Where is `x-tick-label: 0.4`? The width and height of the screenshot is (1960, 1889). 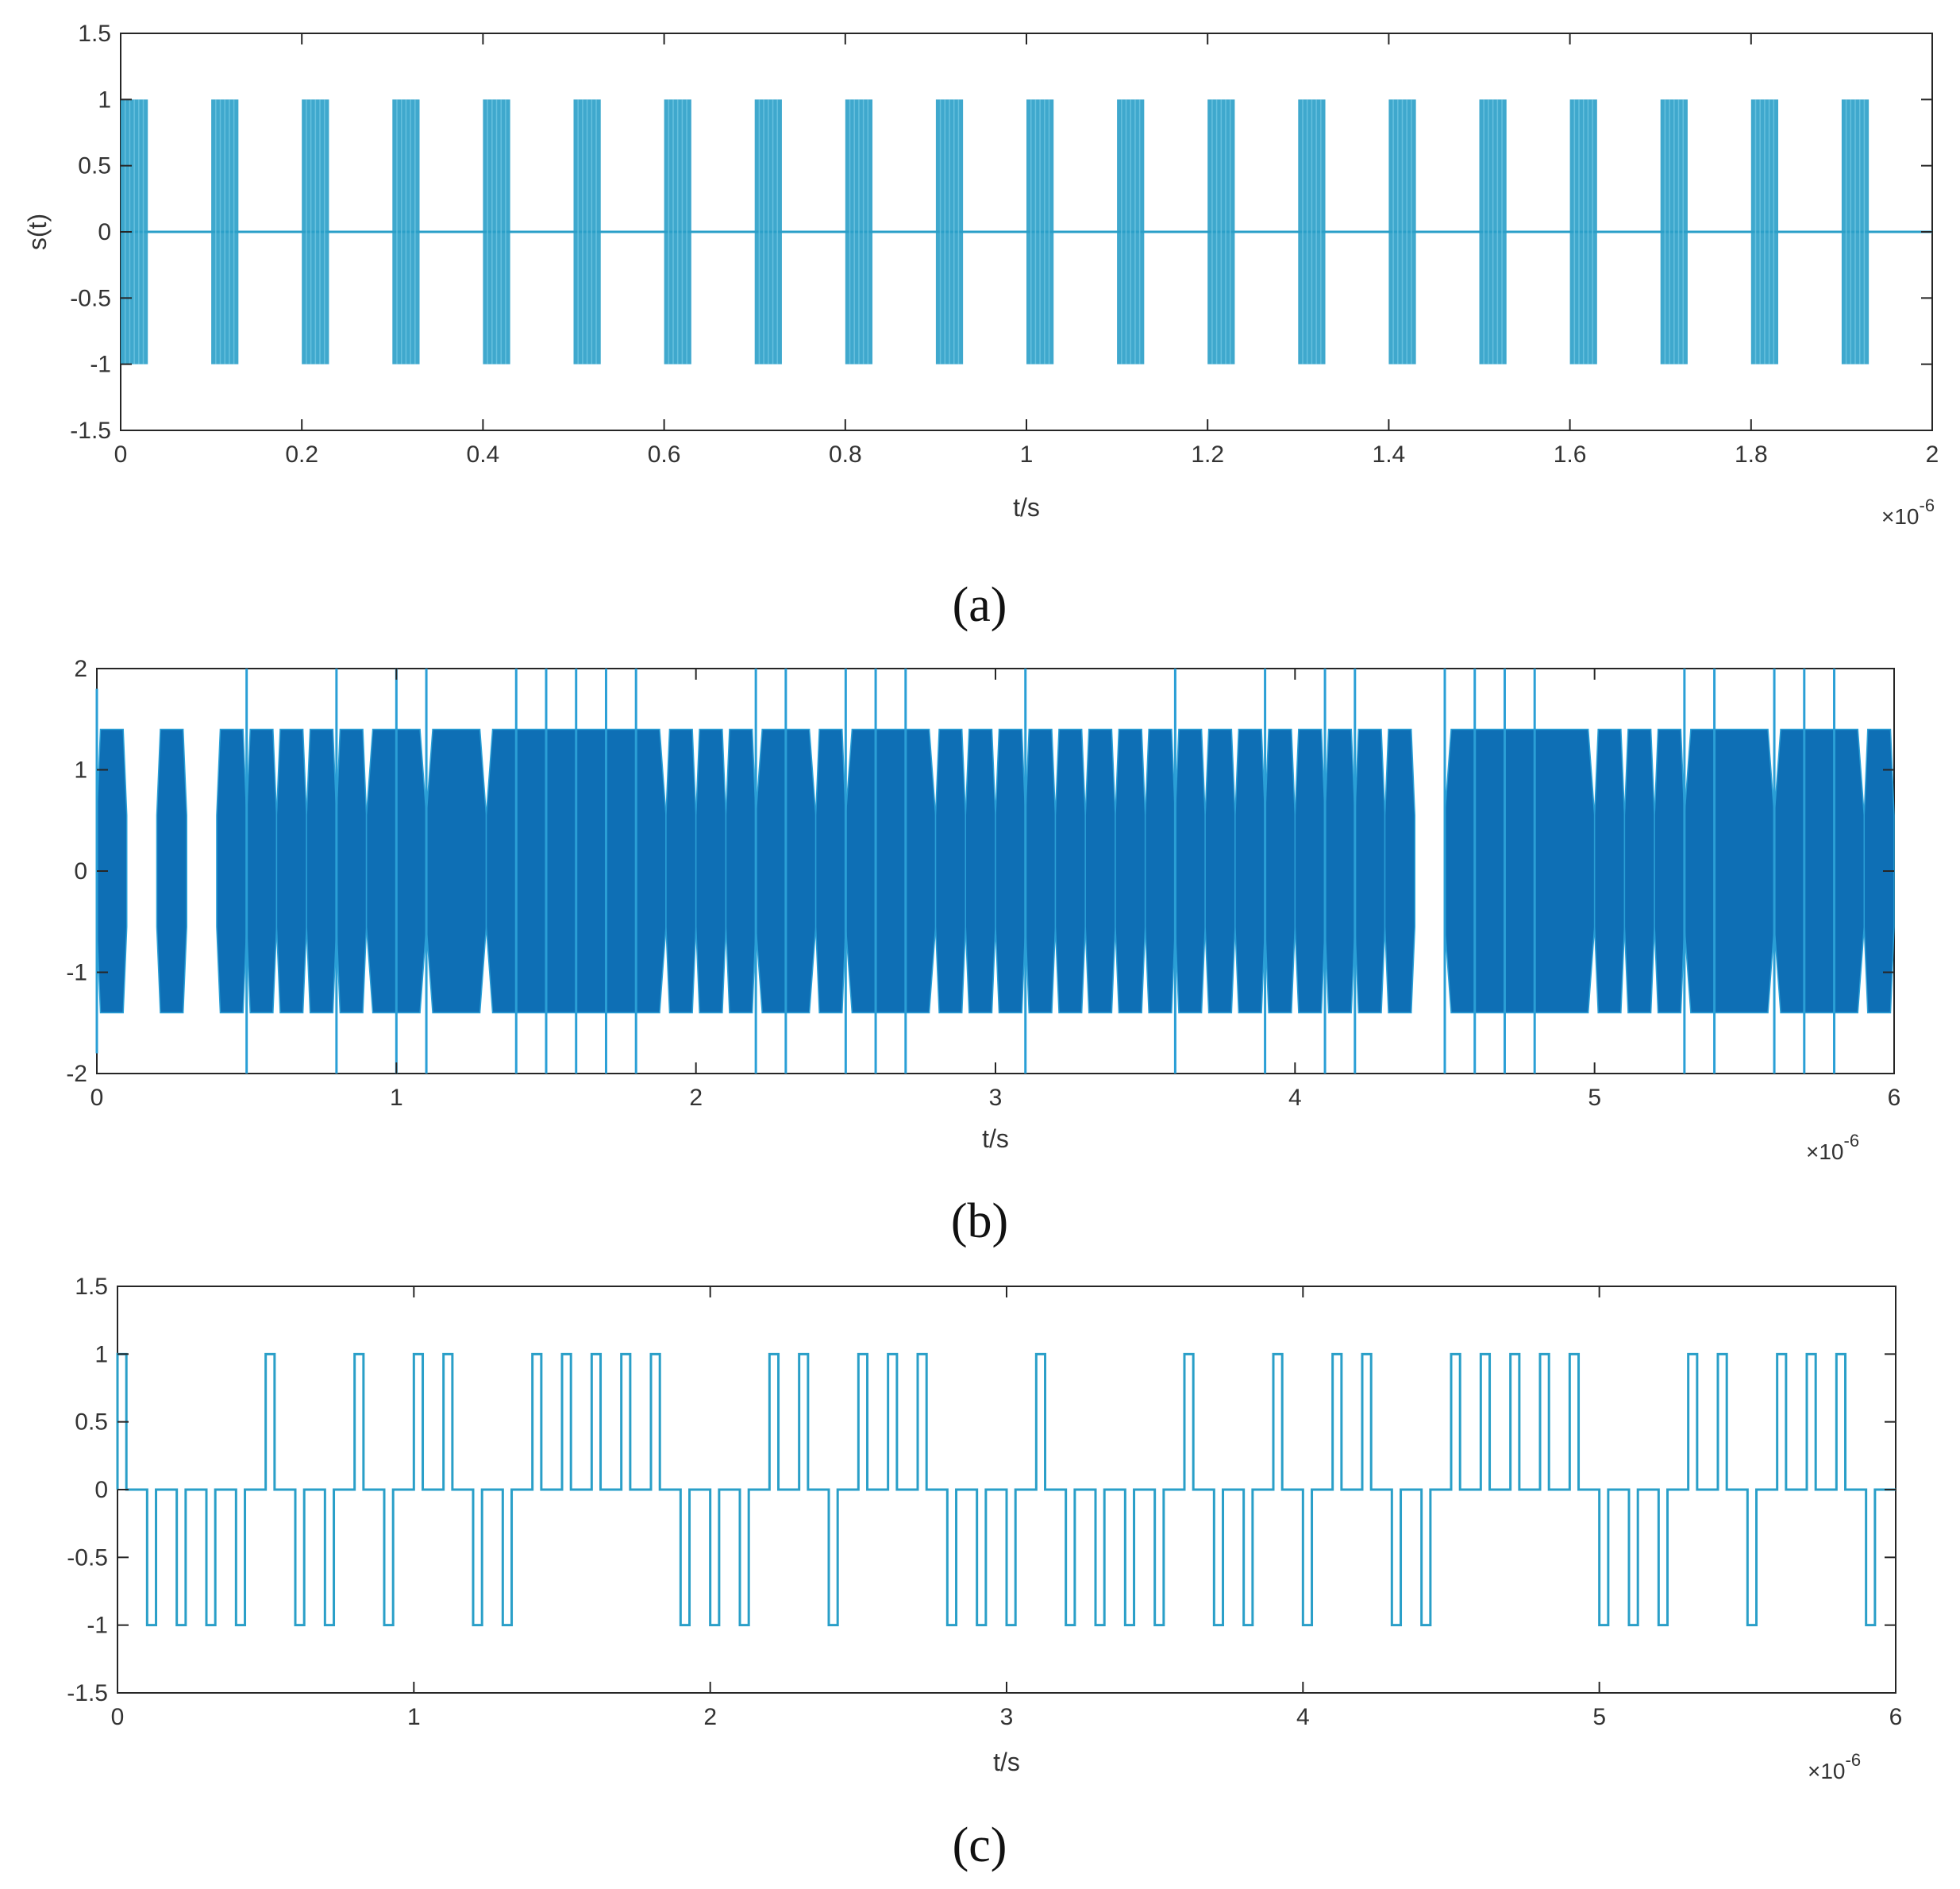 x-tick-label: 0.4 is located at coordinates (484, 454).